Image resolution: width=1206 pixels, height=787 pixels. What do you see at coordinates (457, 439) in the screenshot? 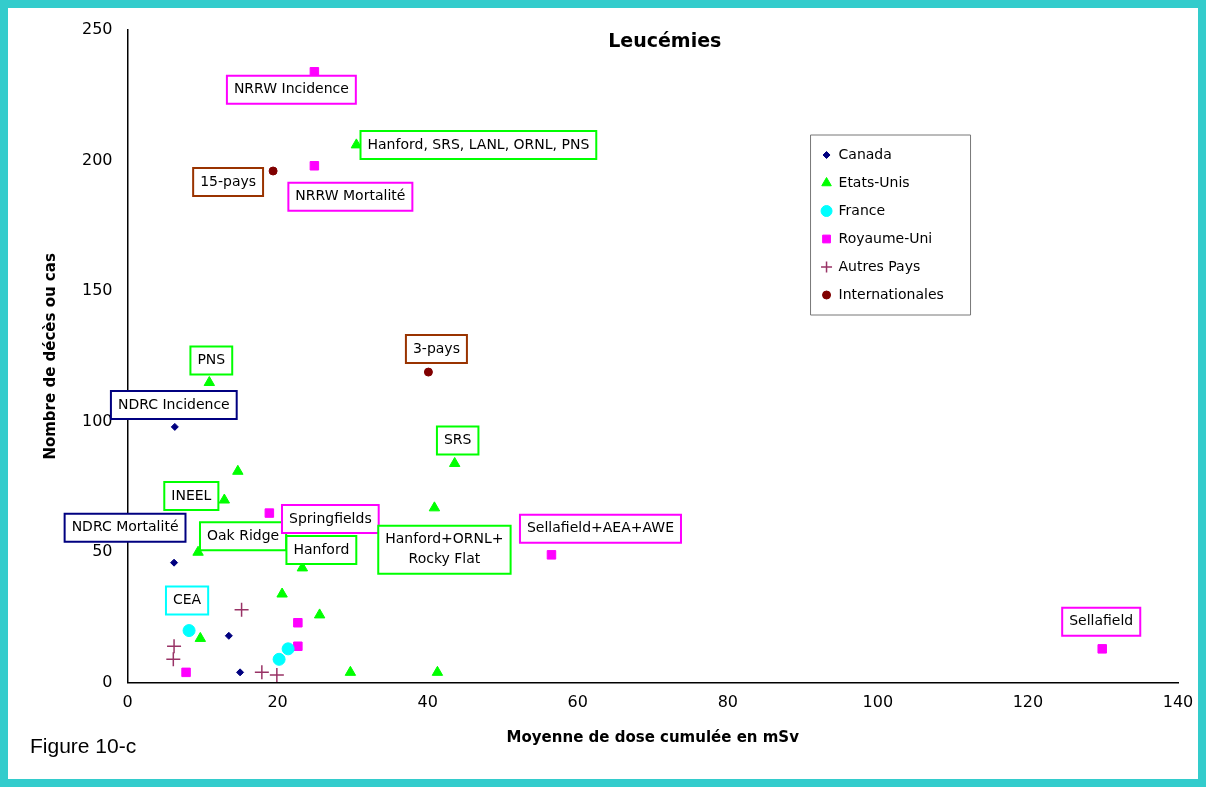
I see `annotation: SRS` at bounding box center [457, 439].